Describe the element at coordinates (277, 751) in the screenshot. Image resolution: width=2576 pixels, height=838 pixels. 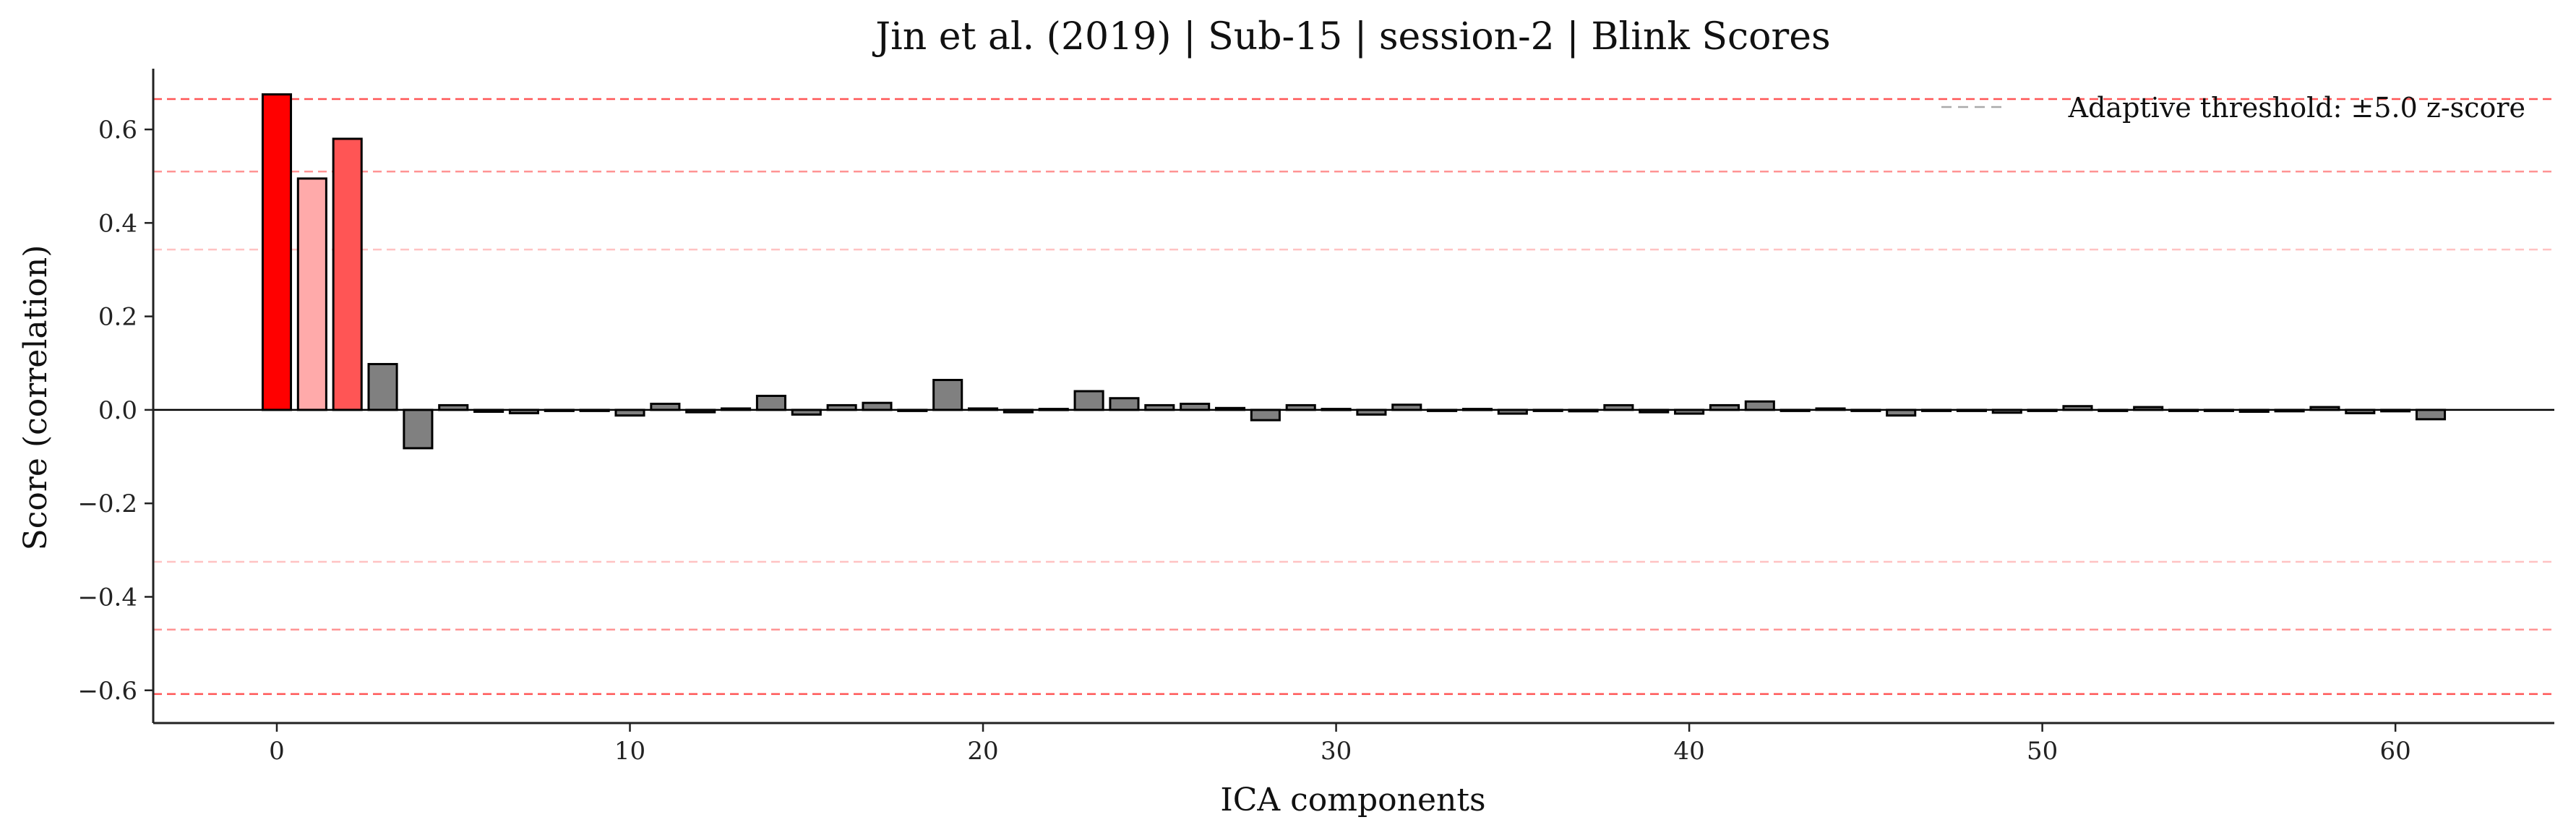
I see `x-tick-label-0: 0` at that location.